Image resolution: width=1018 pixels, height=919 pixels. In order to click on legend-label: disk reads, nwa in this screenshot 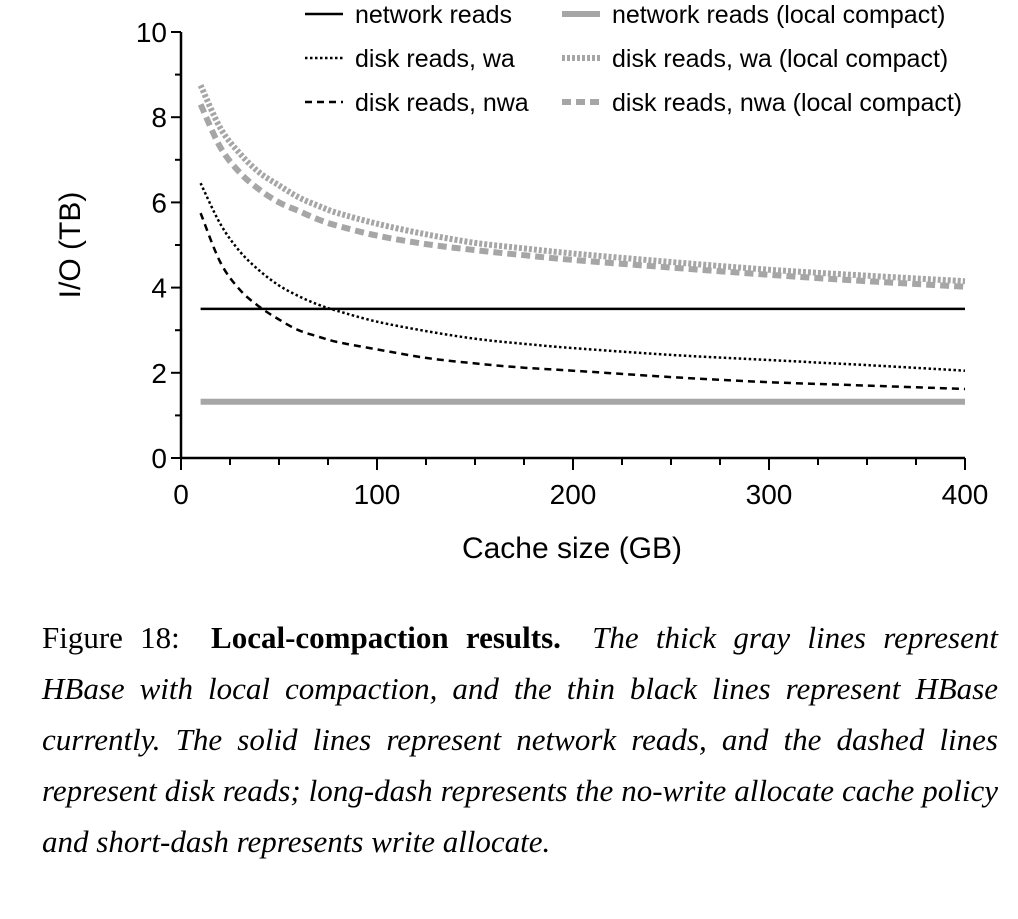, I will do `click(442, 103)`.